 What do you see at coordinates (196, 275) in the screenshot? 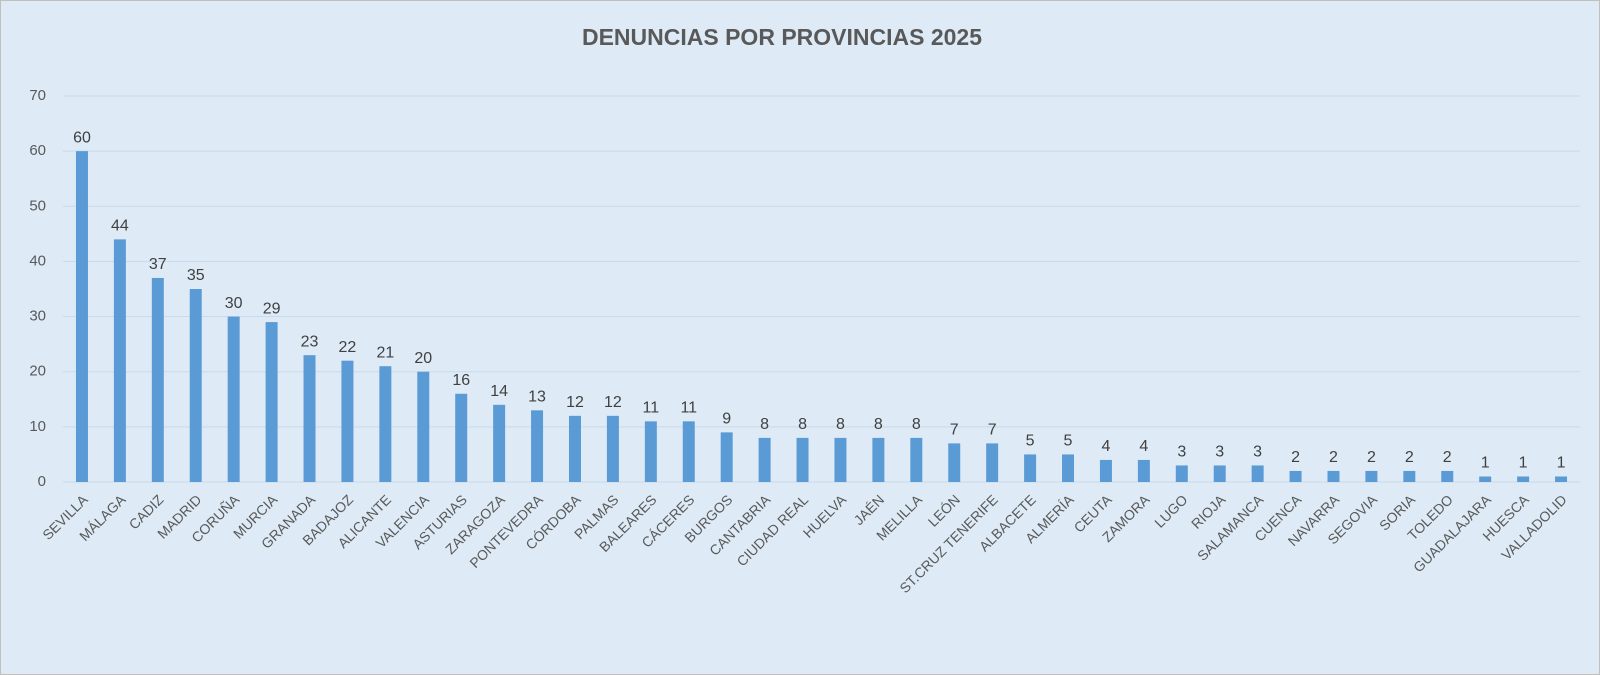
I see `data-label: 35` at bounding box center [196, 275].